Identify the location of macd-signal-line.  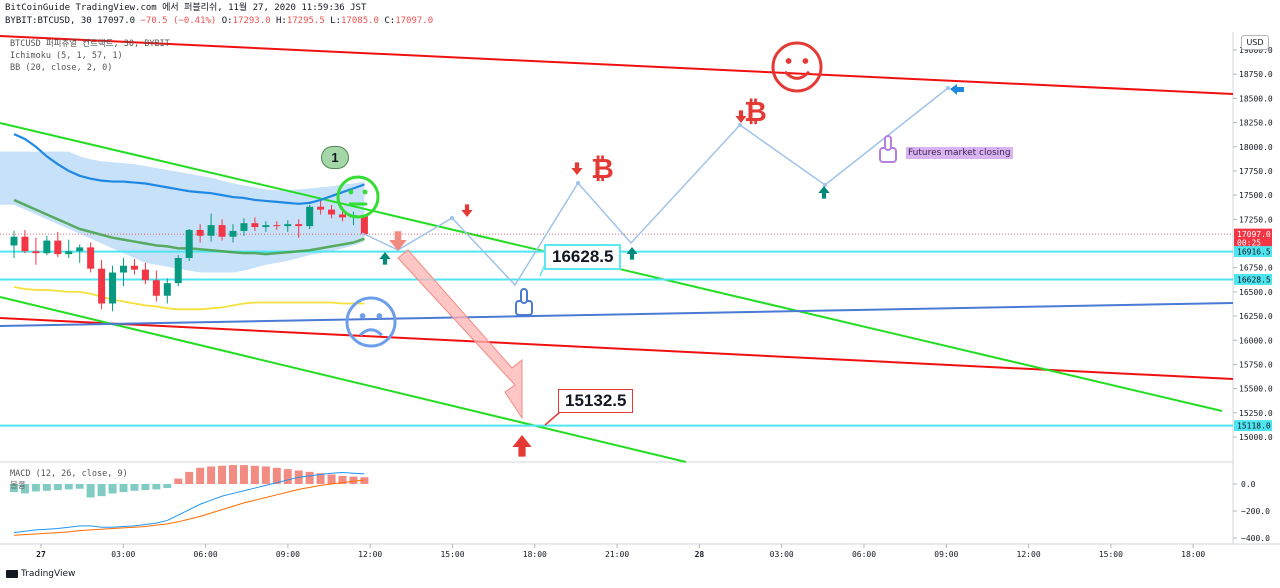
(189, 507).